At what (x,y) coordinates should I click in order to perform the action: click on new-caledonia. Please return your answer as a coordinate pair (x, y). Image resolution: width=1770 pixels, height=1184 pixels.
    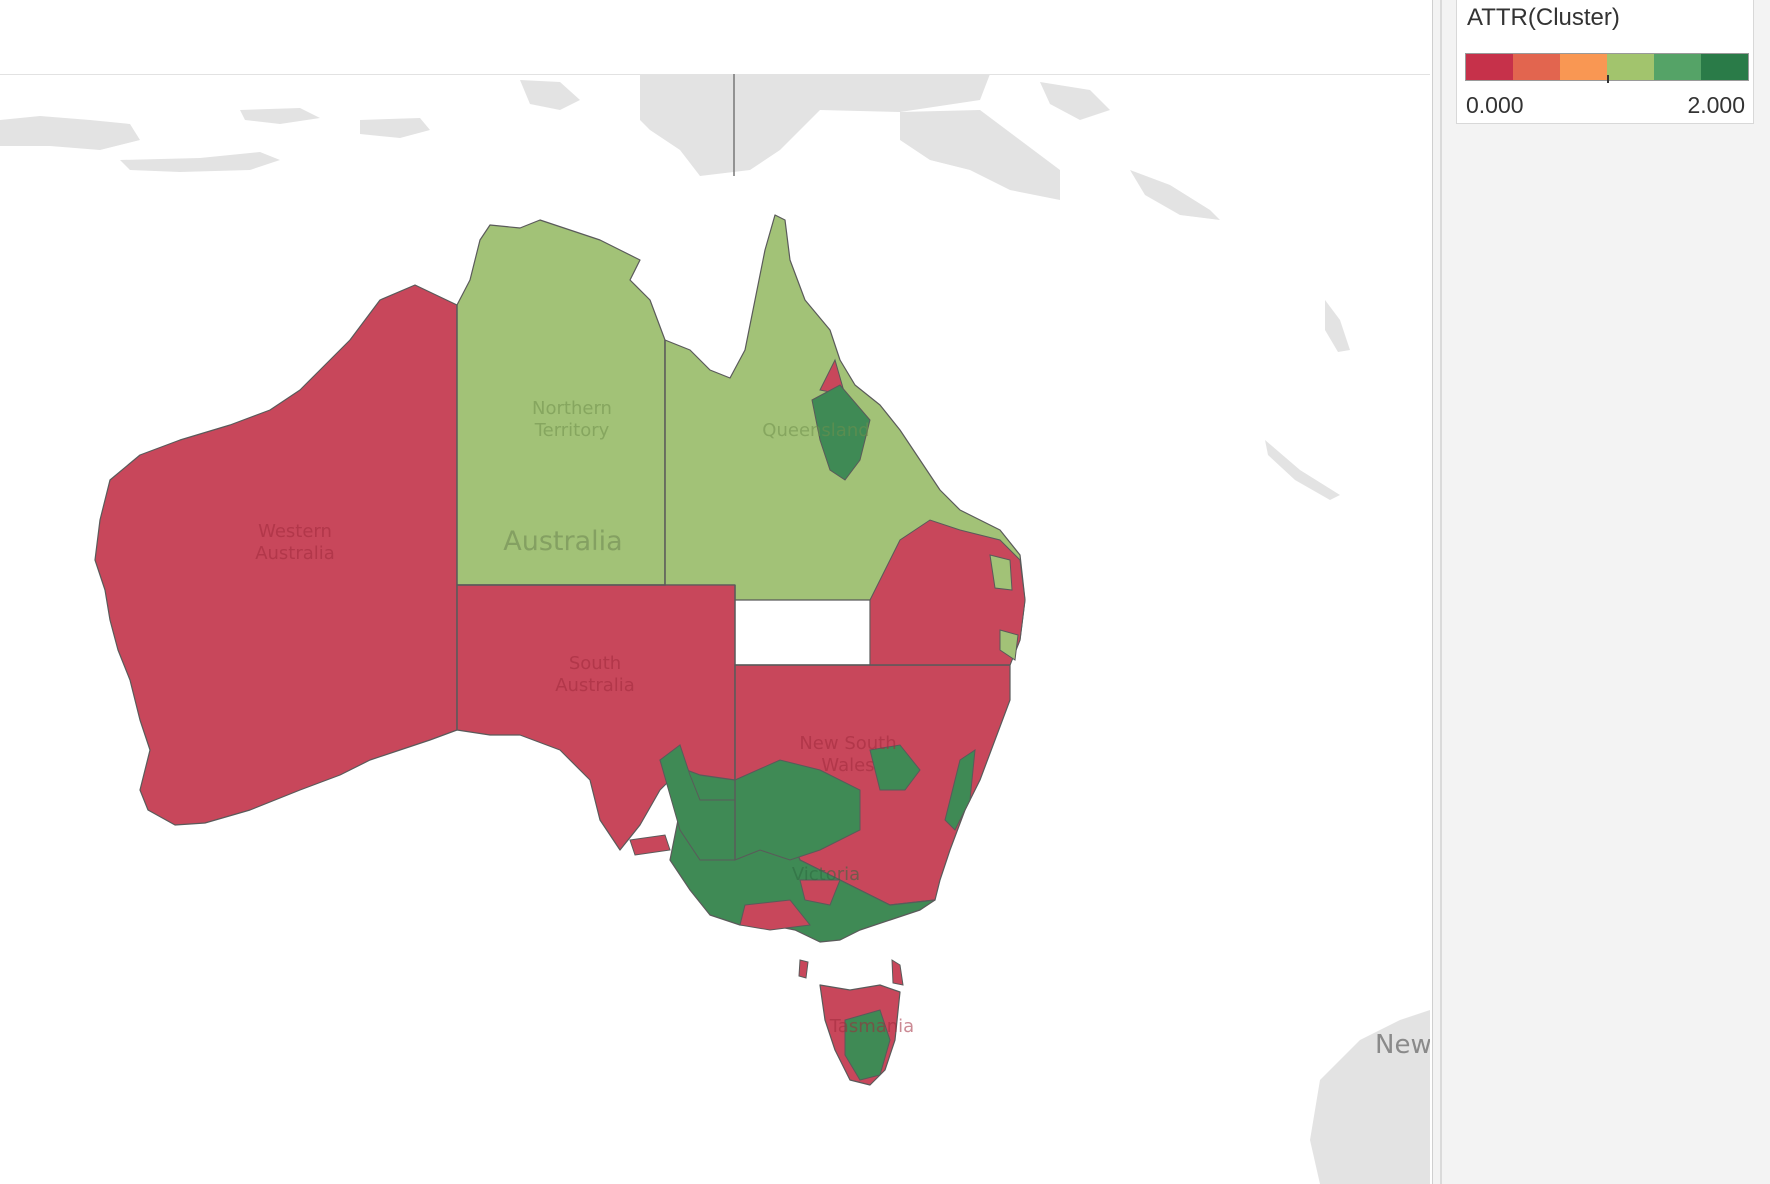
    Looking at the image, I should click on (1302, 470).